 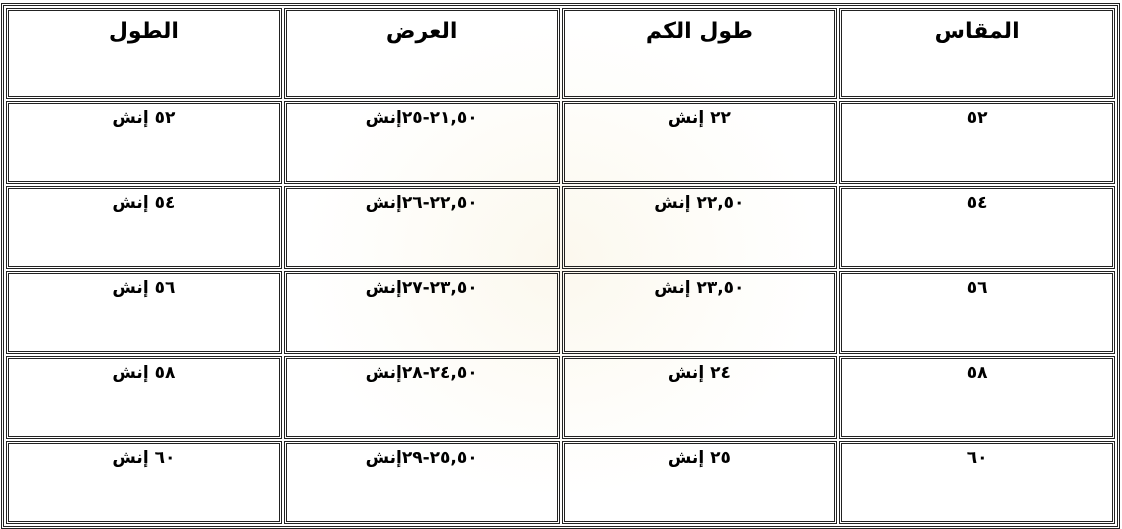 What do you see at coordinates (977, 288) in the screenshot?
I see `cell-text: ٥٦` at bounding box center [977, 288].